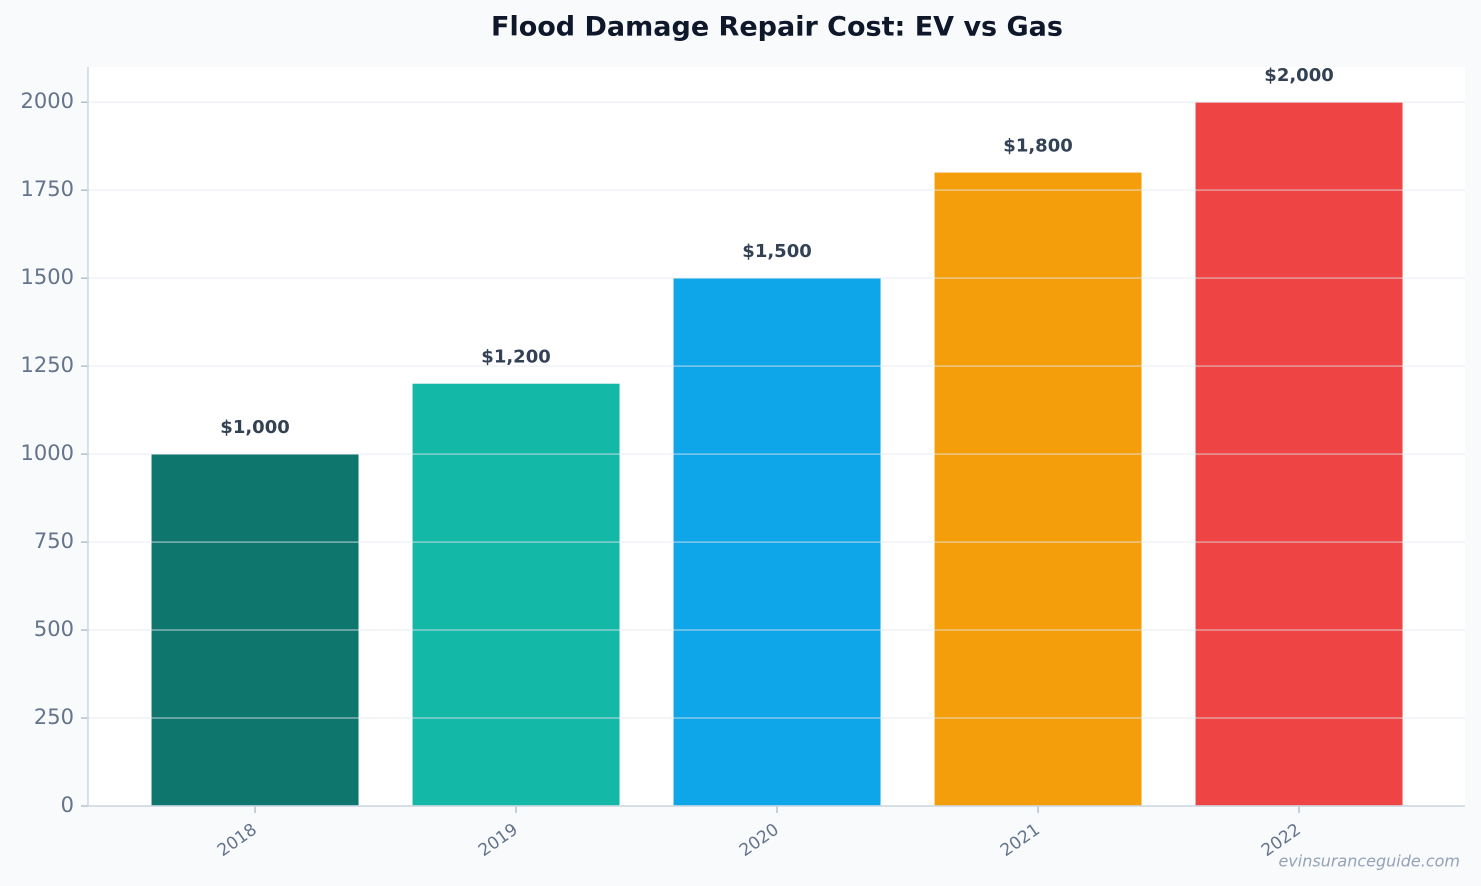 The height and width of the screenshot is (886, 1481). Describe the element at coordinates (47, 189) in the screenshot. I see `y-tick-label: 1750` at that location.